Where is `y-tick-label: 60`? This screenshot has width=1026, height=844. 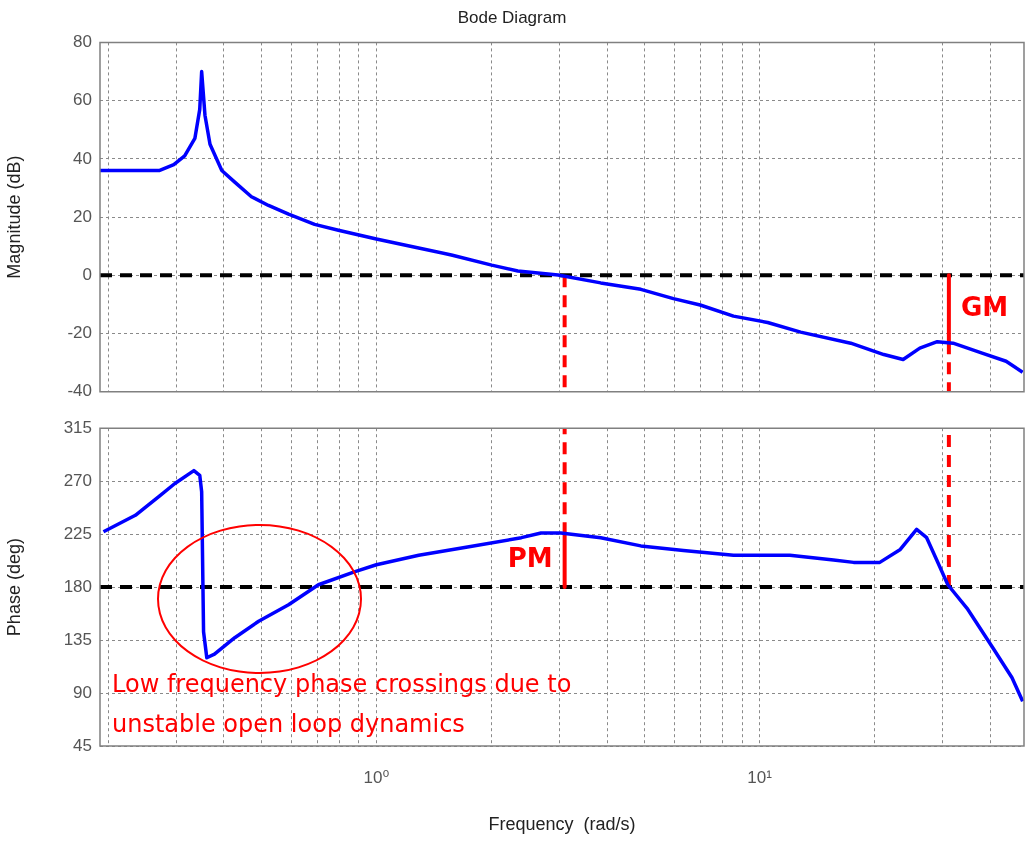
y-tick-label: 60 is located at coordinates (82, 100).